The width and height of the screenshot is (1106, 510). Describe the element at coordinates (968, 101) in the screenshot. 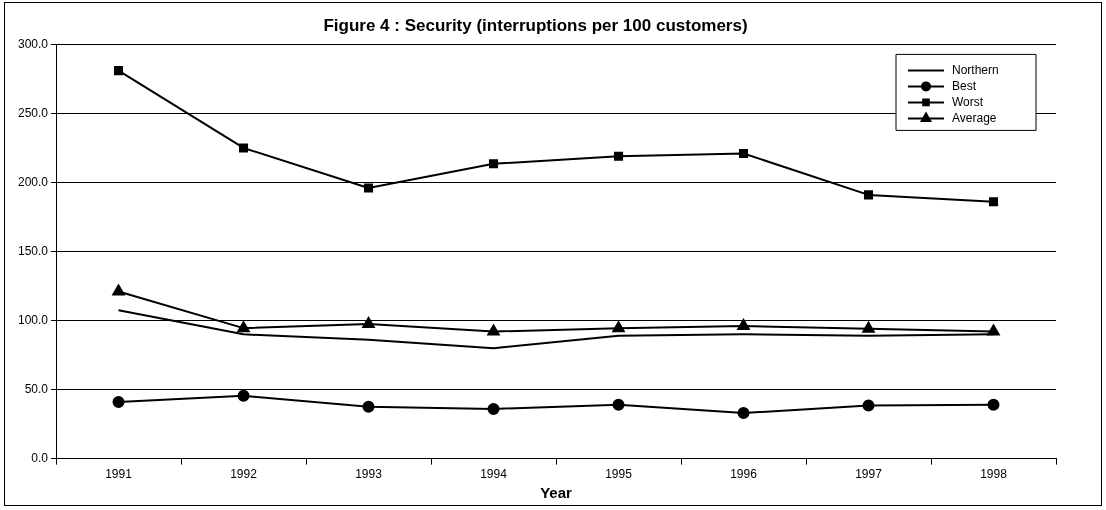

I see `legend-label: Worst` at that location.